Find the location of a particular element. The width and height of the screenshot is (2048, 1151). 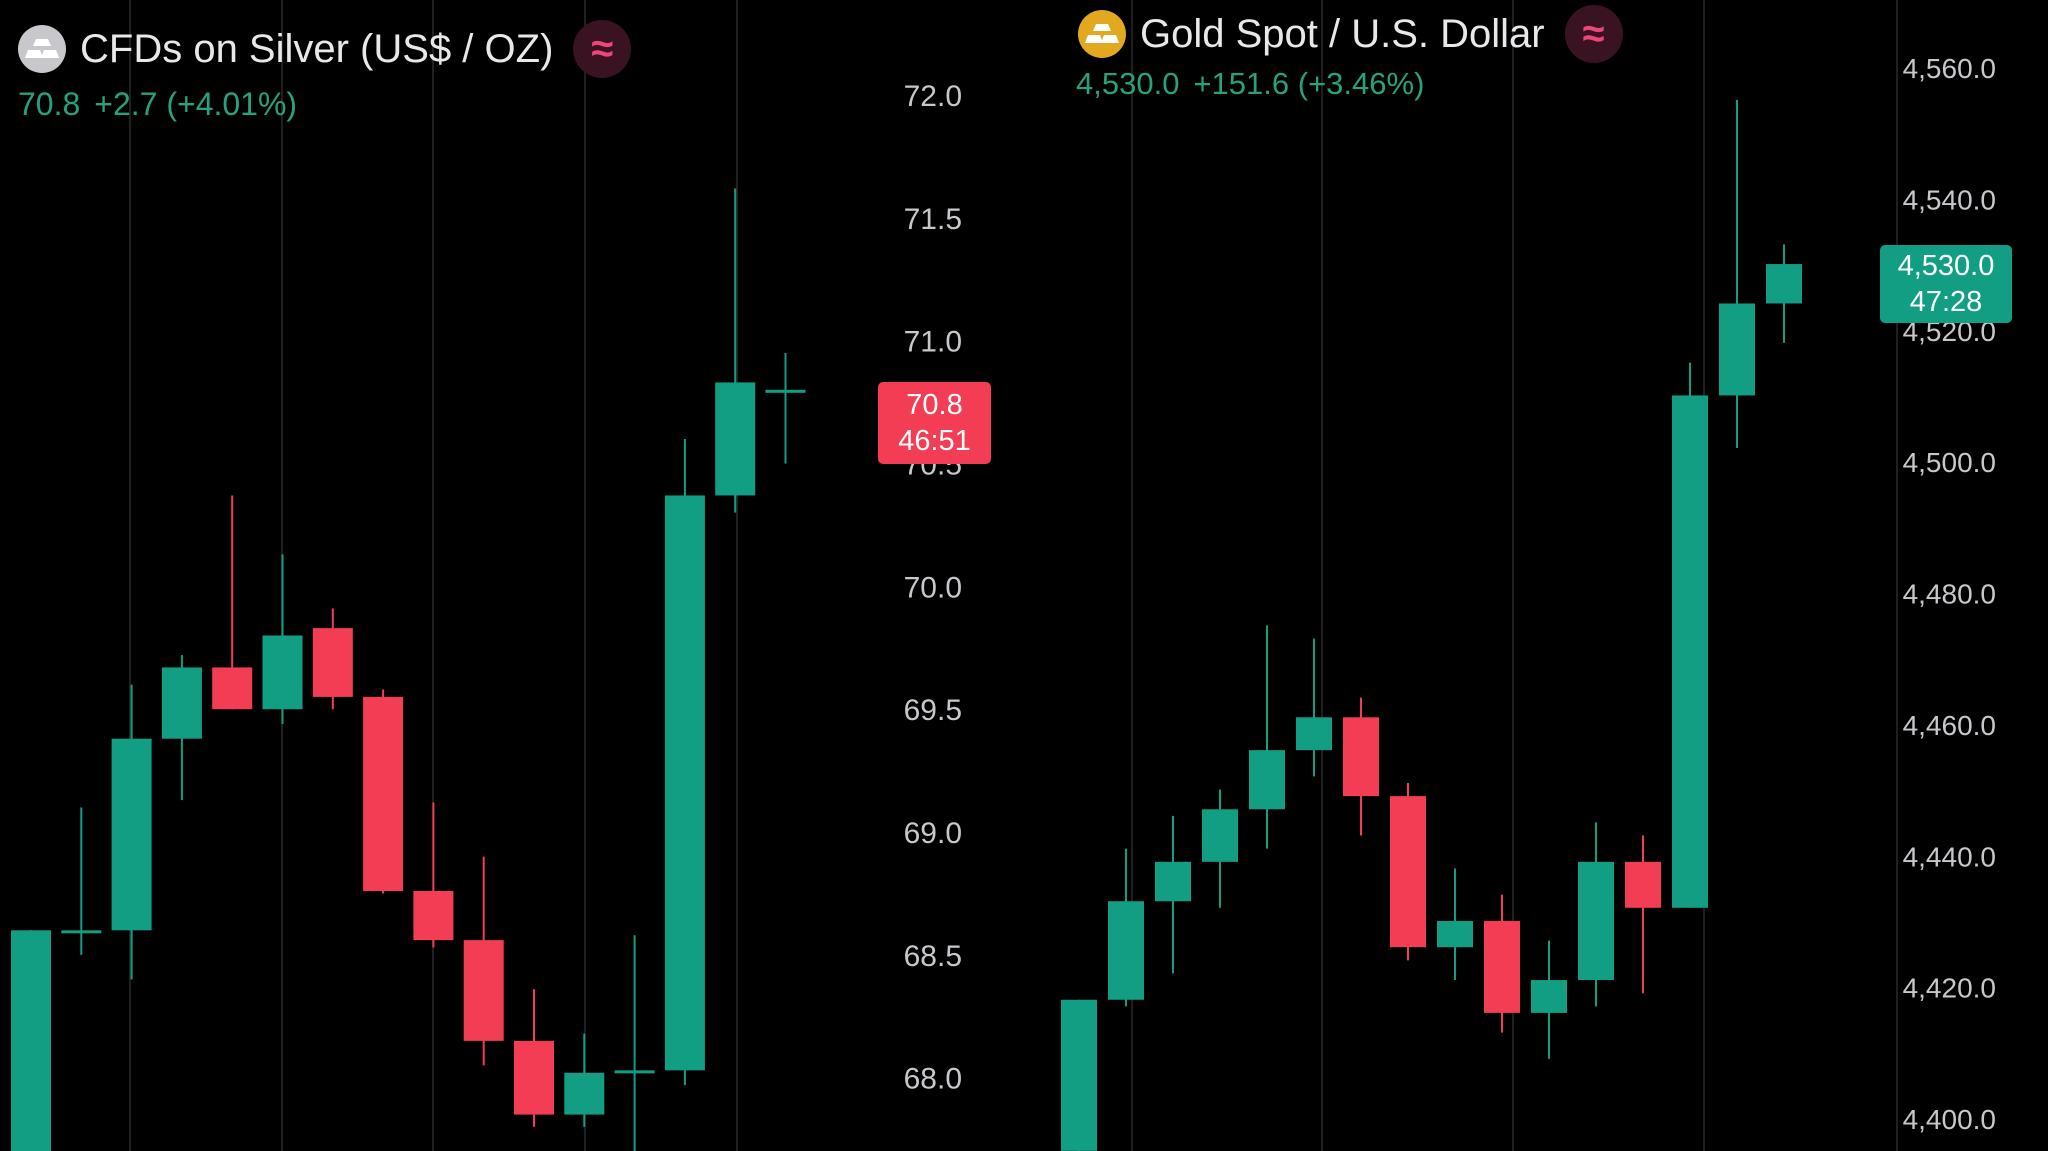

silver-quote: 70.8 +2.7 (+4.01%) is located at coordinates (157, 104).